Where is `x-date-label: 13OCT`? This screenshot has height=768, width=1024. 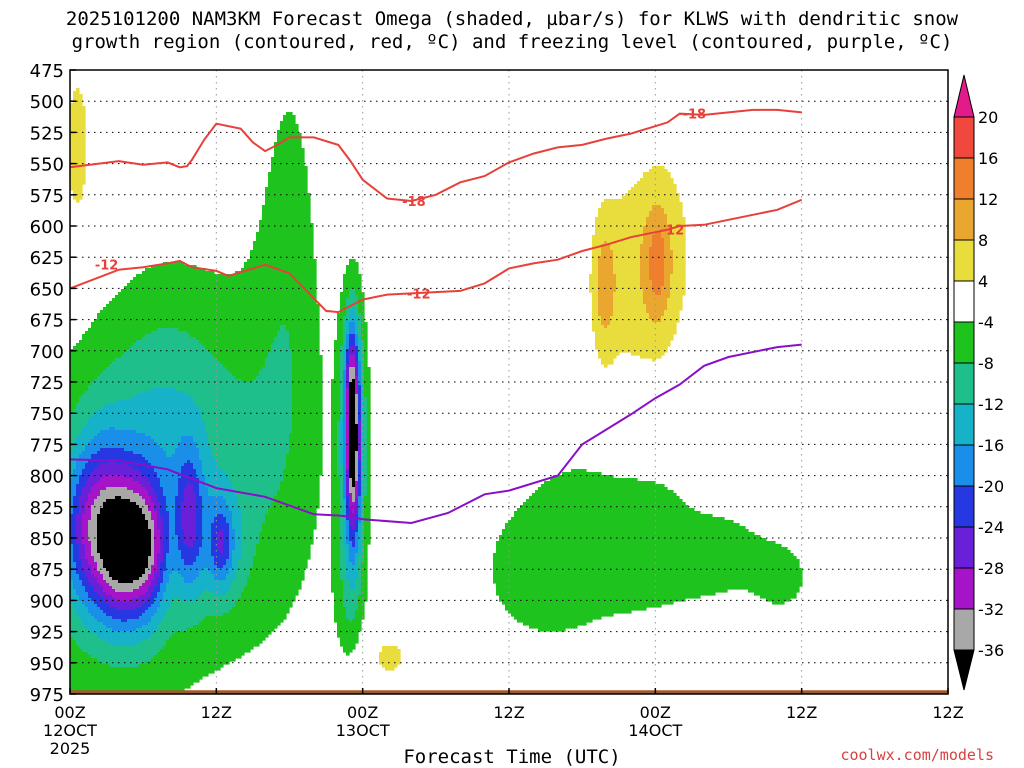
x-date-label: 13OCT is located at coordinates (363, 730).